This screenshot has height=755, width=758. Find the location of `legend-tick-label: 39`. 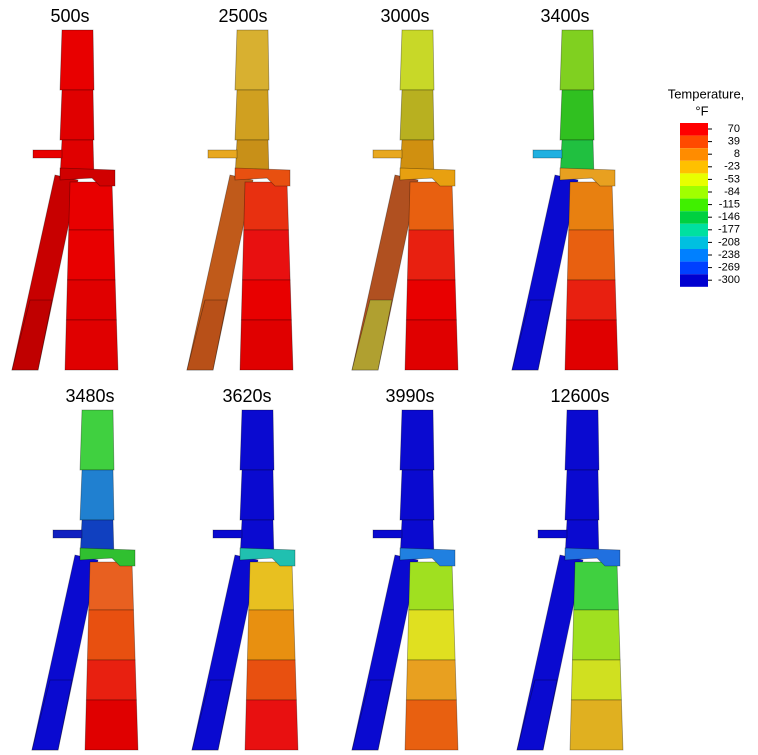

legend-tick-label: 39 is located at coordinates (734, 142).